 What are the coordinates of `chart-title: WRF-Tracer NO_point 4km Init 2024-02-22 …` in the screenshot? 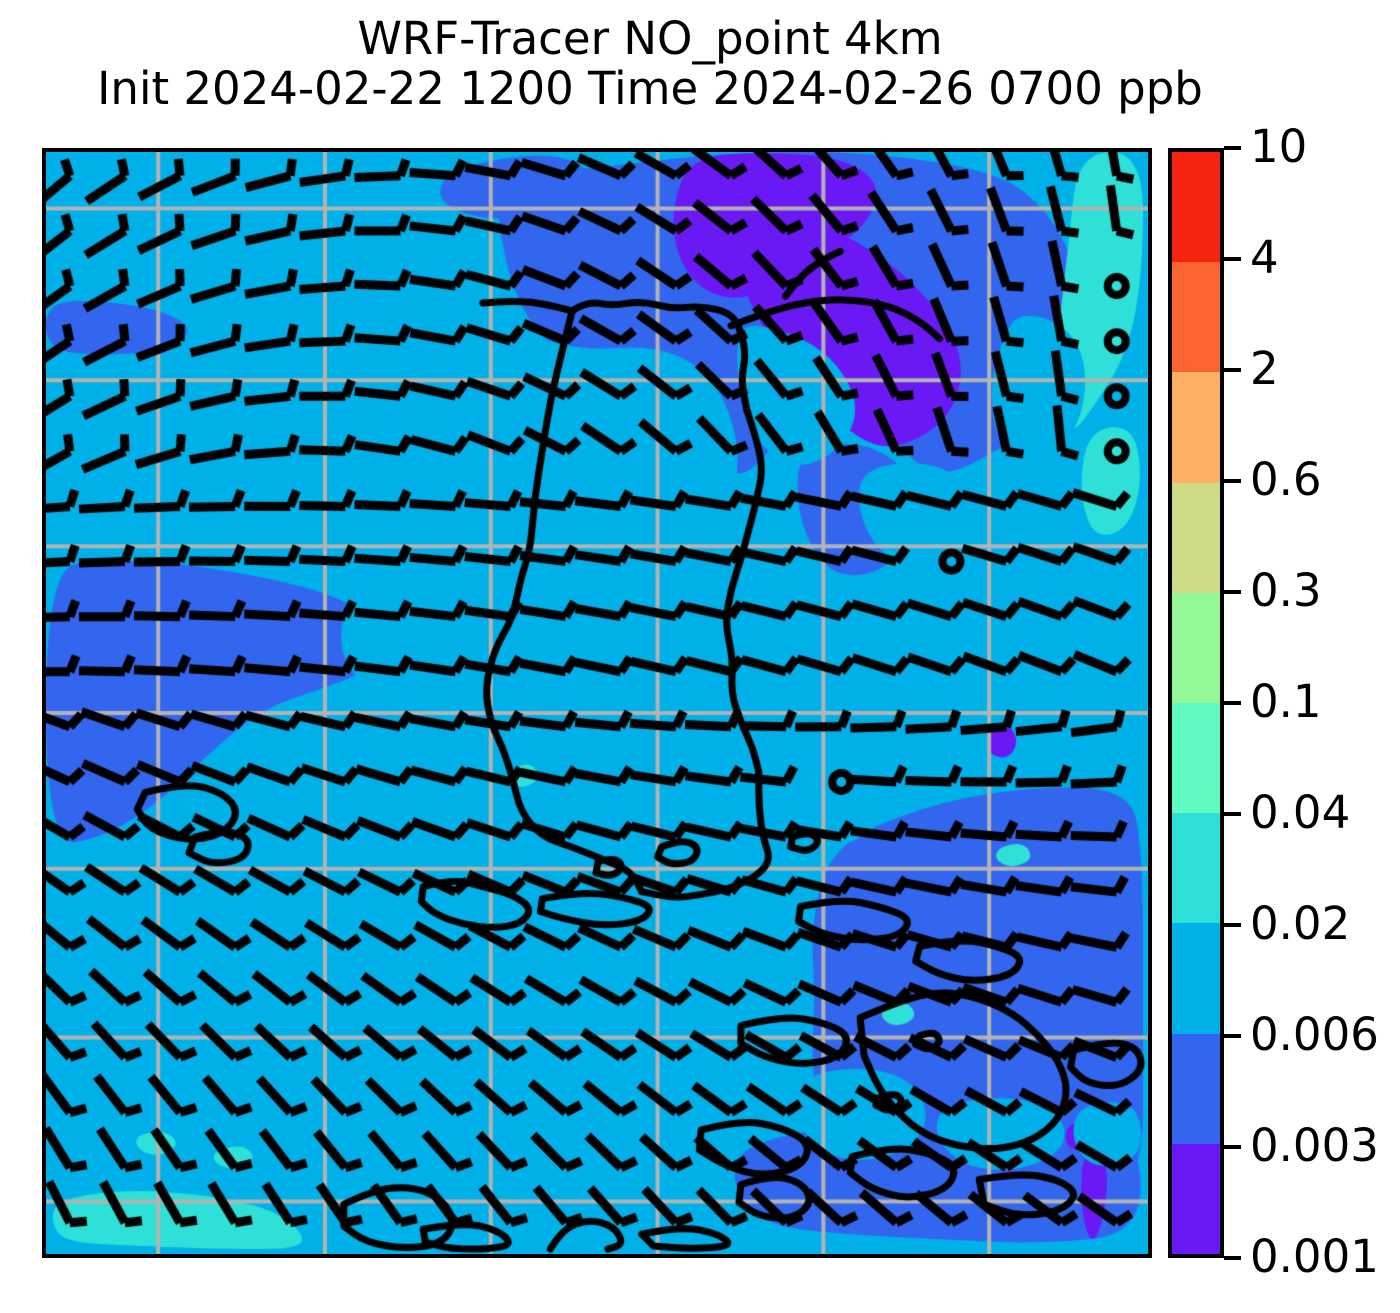 It's located at (650, 64).